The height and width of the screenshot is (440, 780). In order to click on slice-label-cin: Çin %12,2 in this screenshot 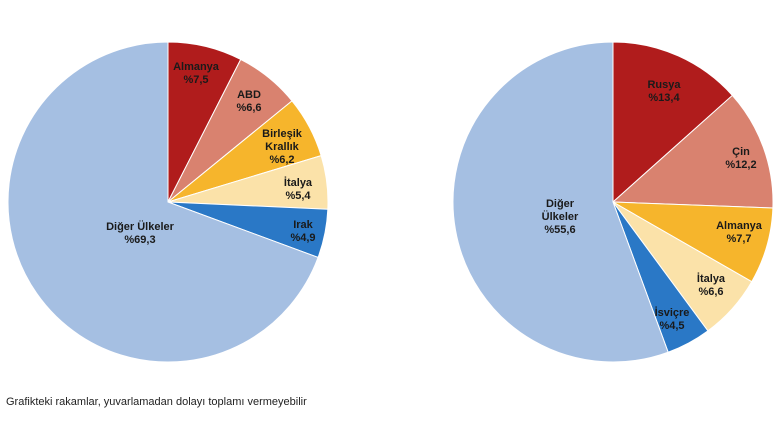, I will do `click(740, 158)`.